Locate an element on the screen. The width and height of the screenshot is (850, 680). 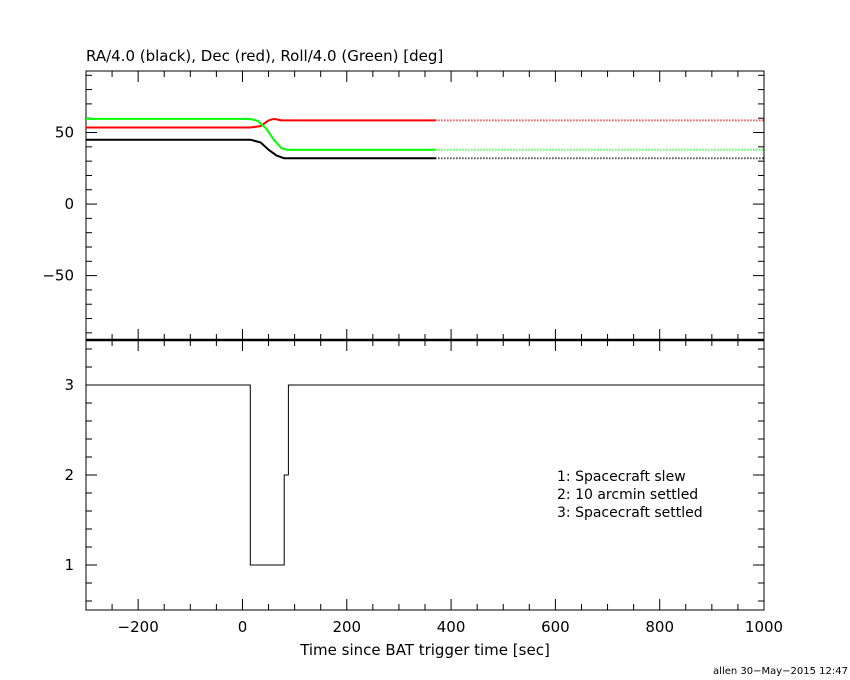
status-y-tick-label: 1 is located at coordinates (69, 565).